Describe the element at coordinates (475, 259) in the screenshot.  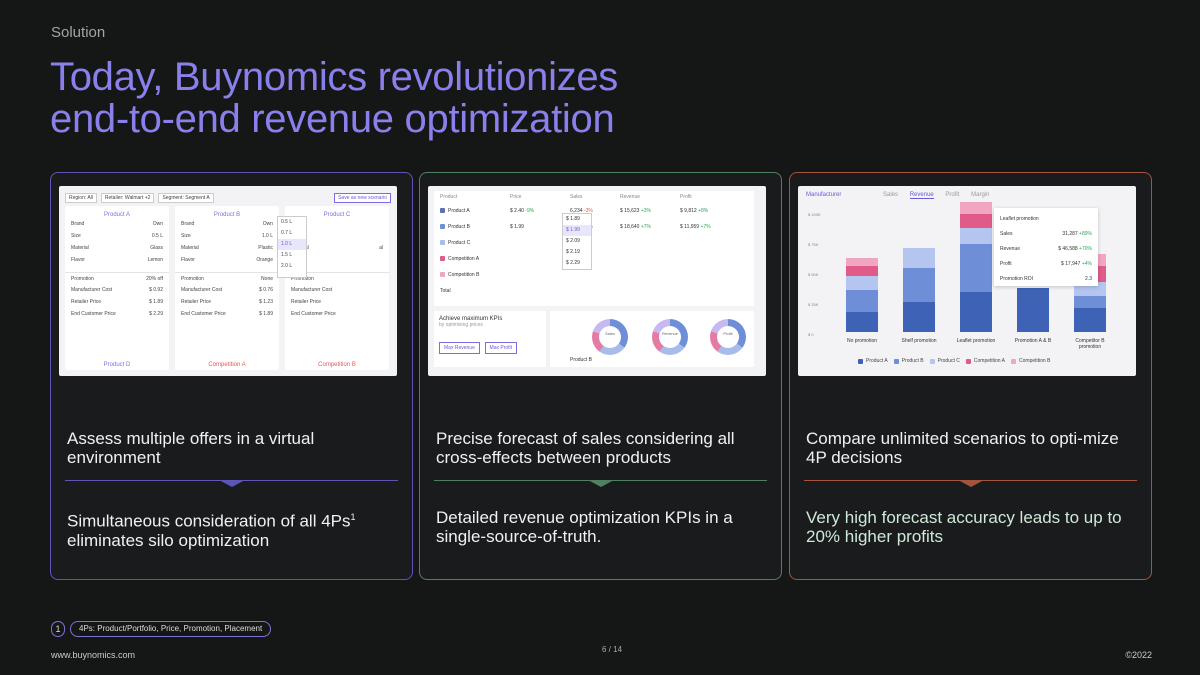
I see `product-cell: Competition A` at that location.